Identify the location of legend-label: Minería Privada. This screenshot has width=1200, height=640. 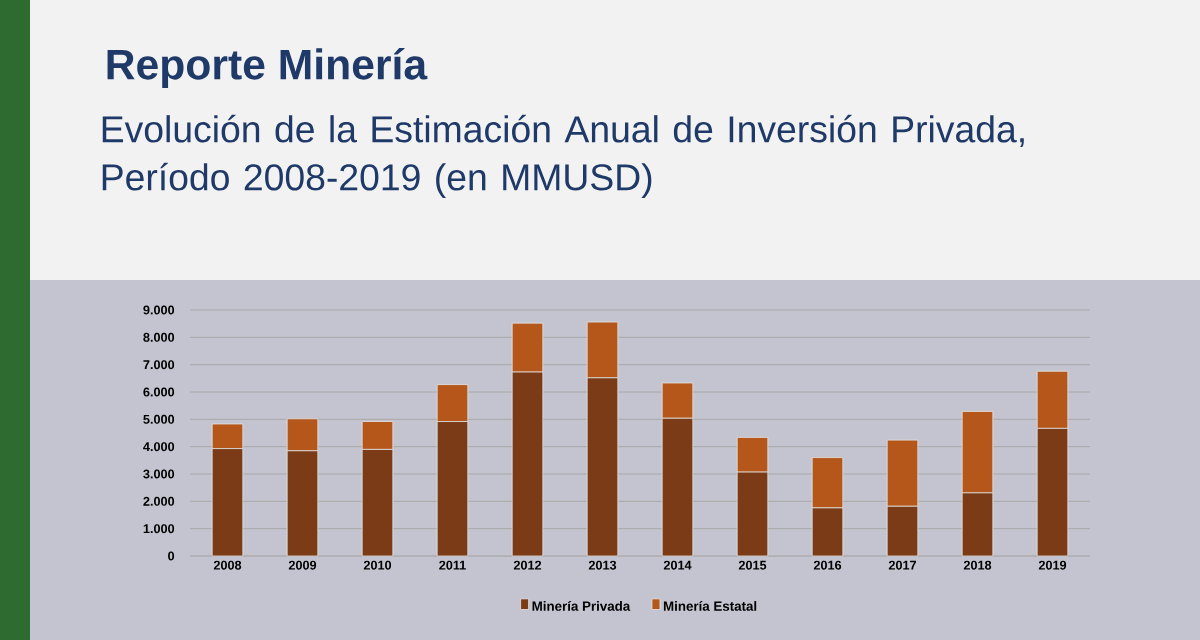
(581, 605).